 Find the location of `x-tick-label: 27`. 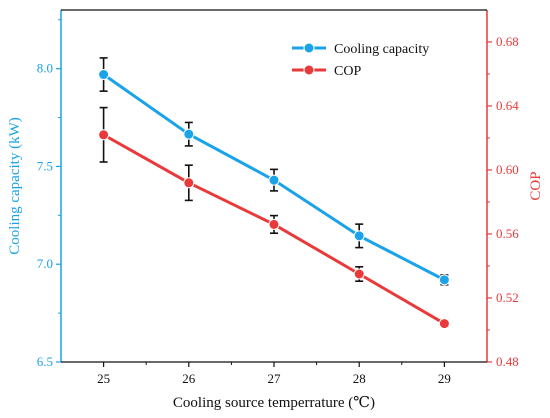

x-tick-label: 27 is located at coordinates (275, 378).